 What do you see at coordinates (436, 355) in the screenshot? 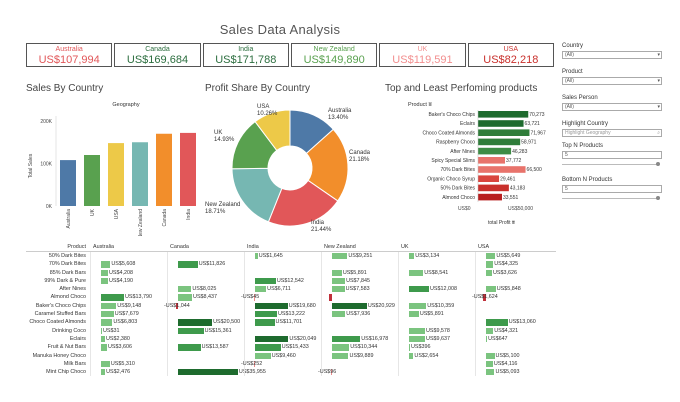
I see `table-cell: US$2,654` at bounding box center [436, 355].